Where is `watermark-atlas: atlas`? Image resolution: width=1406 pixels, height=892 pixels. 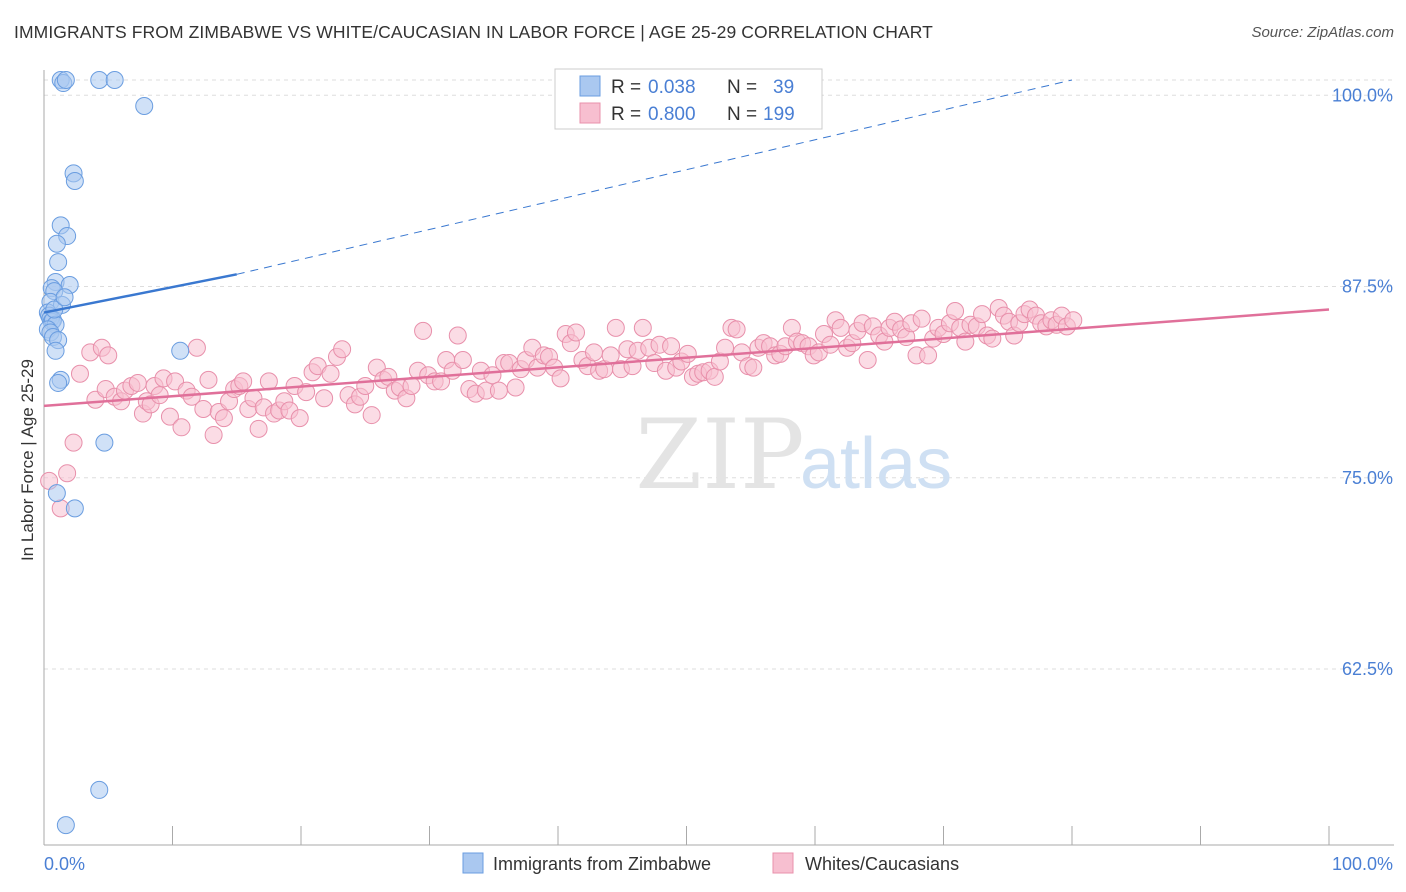
watermark-atlas: atlas is located at coordinates (876, 464).